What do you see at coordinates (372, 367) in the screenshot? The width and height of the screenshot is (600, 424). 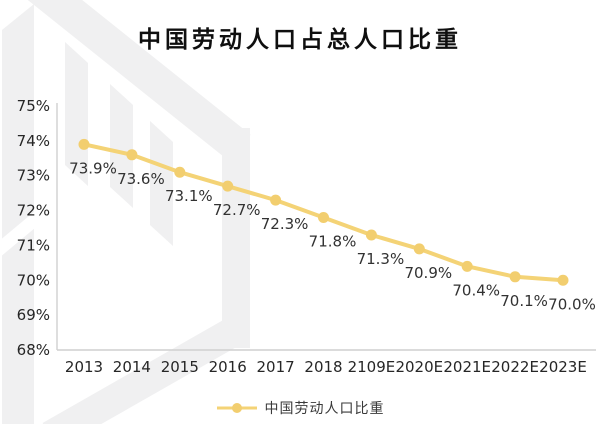 I see `x-tick-label: 2109E` at bounding box center [372, 367].